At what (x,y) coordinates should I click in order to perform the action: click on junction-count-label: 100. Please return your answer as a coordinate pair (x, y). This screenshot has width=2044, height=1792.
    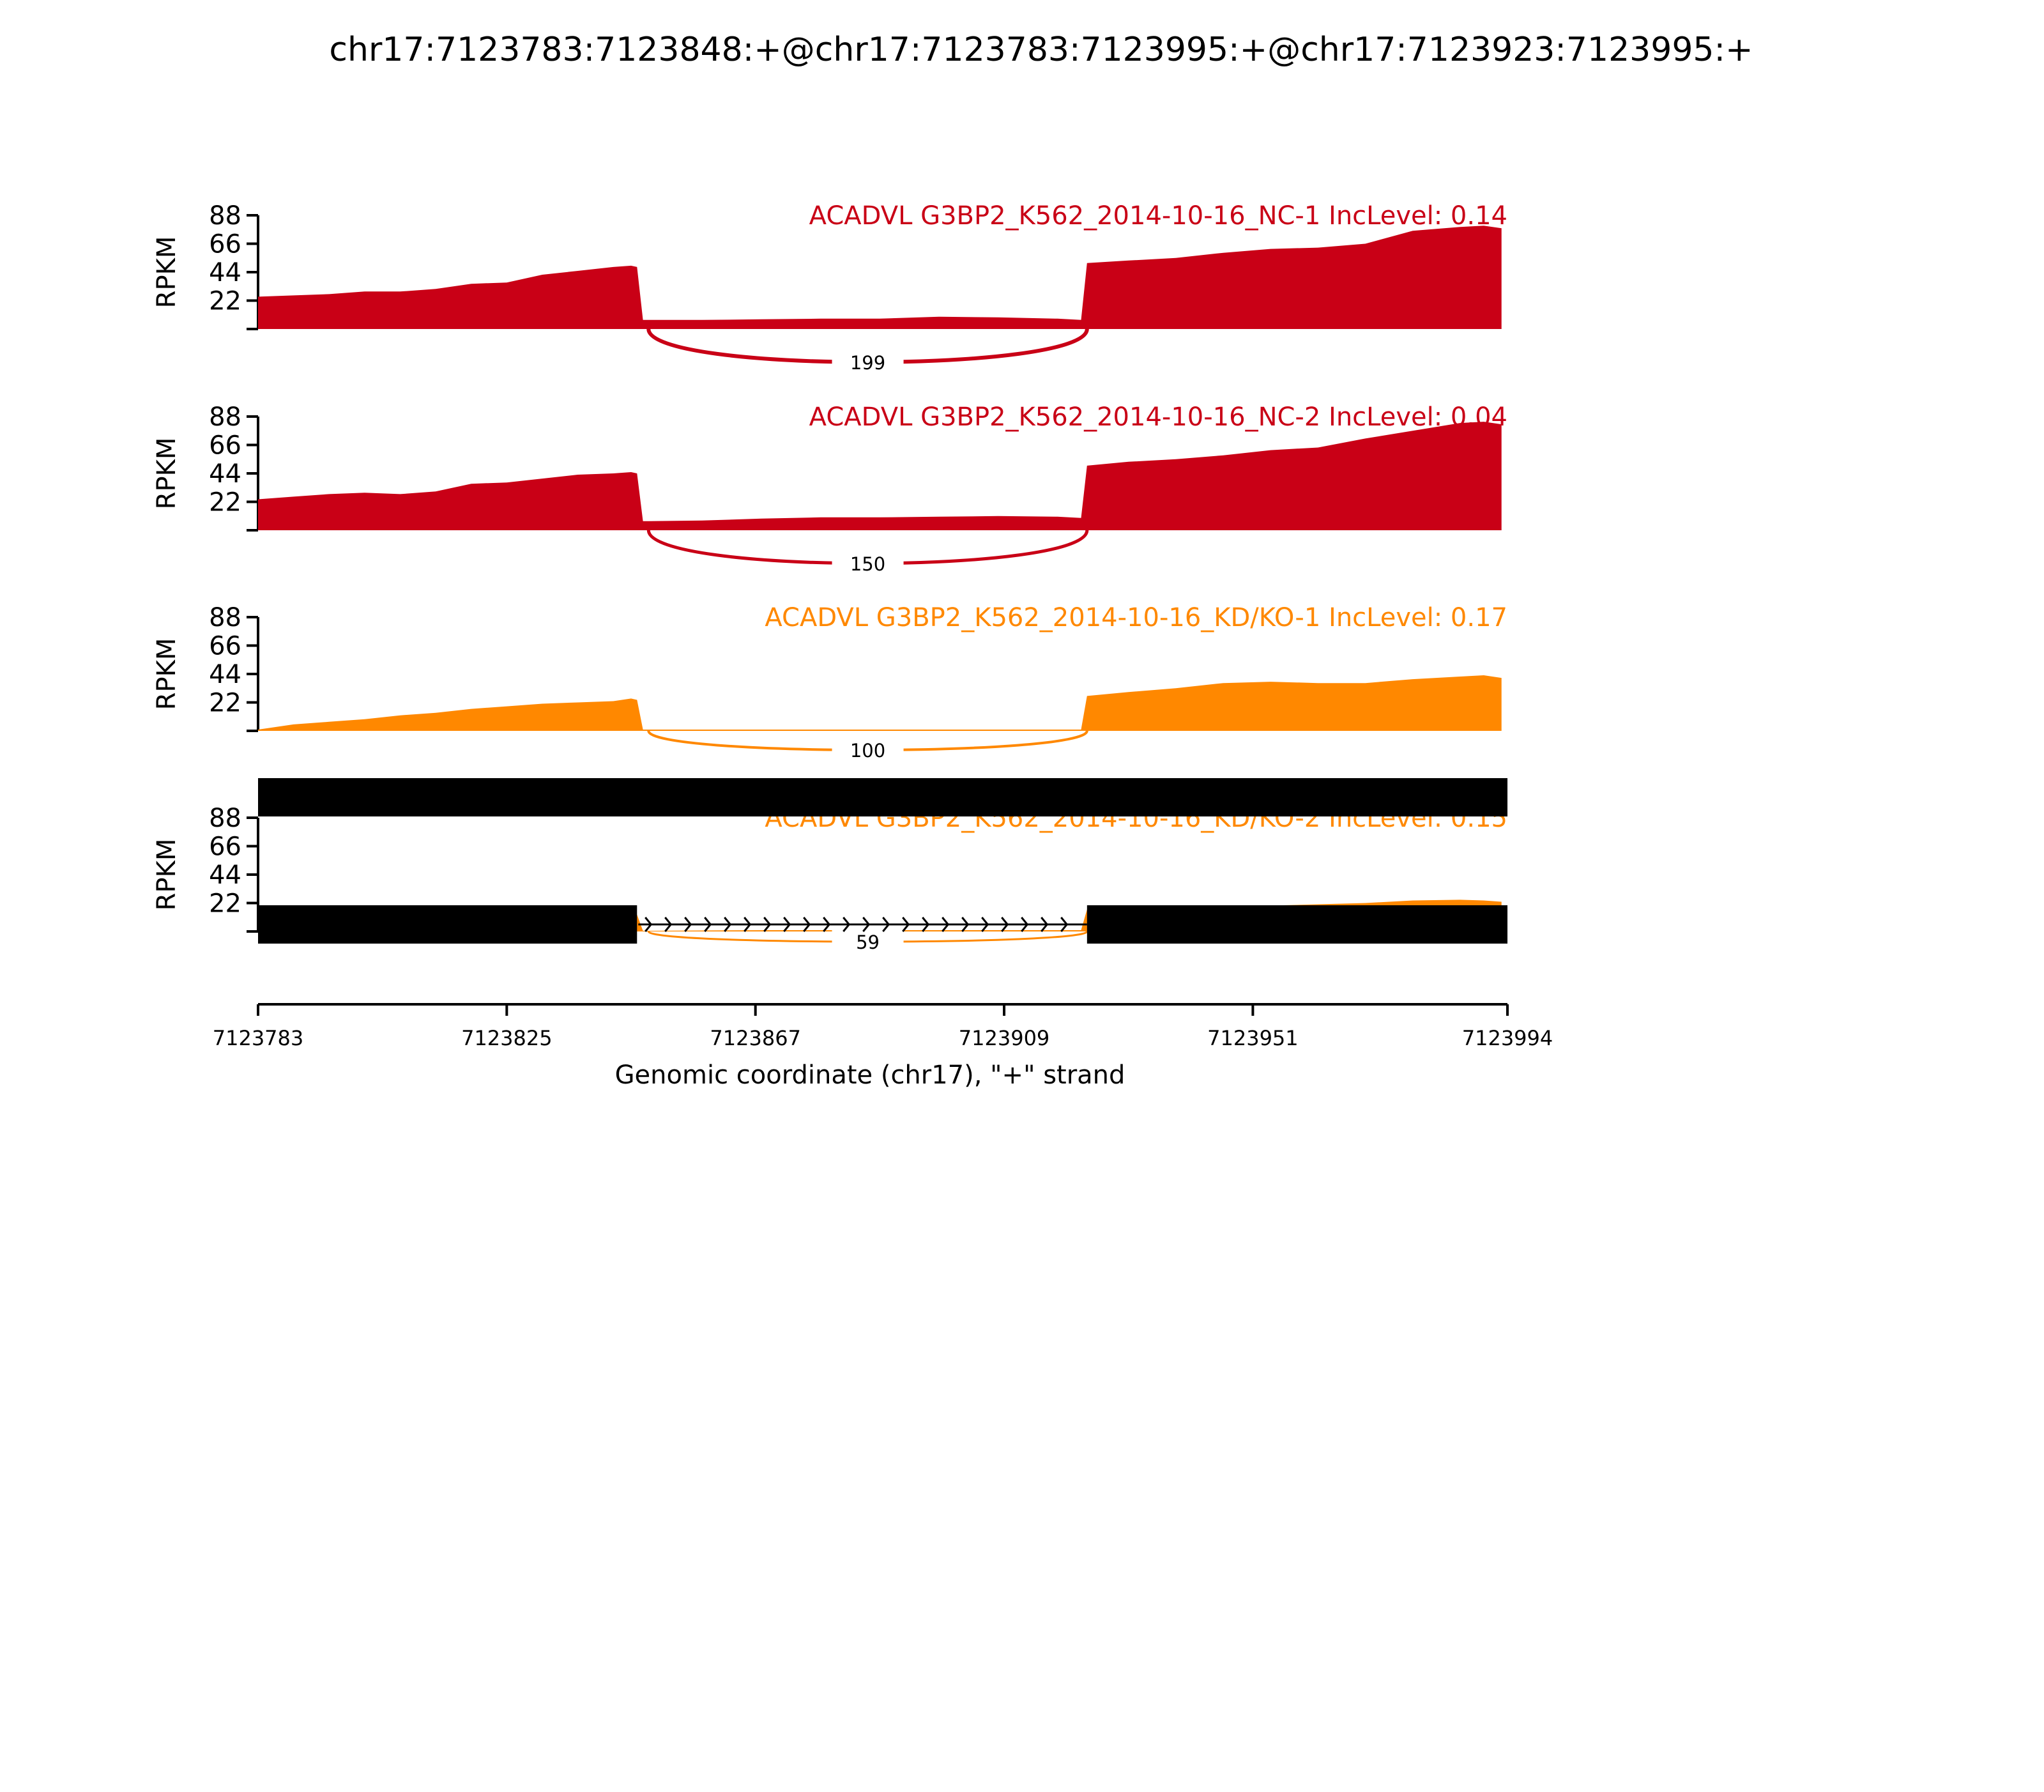
    Looking at the image, I should click on (867, 751).